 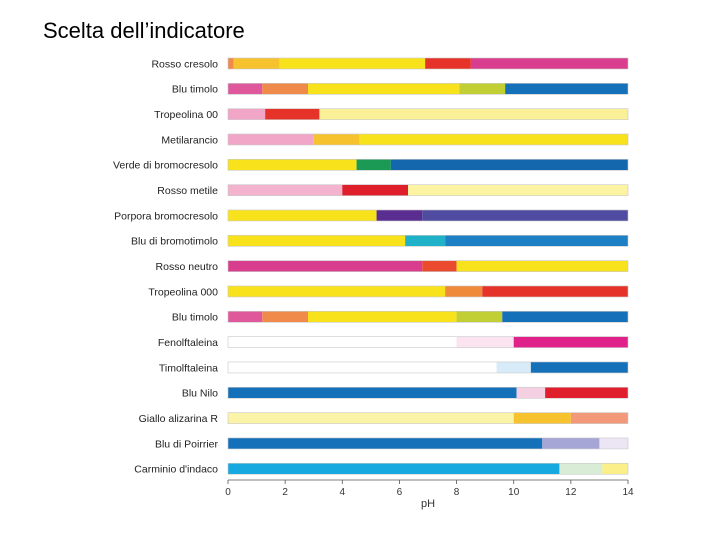 What do you see at coordinates (428, 504) in the screenshot?
I see `x-axis-label: pH` at bounding box center [428, 504].